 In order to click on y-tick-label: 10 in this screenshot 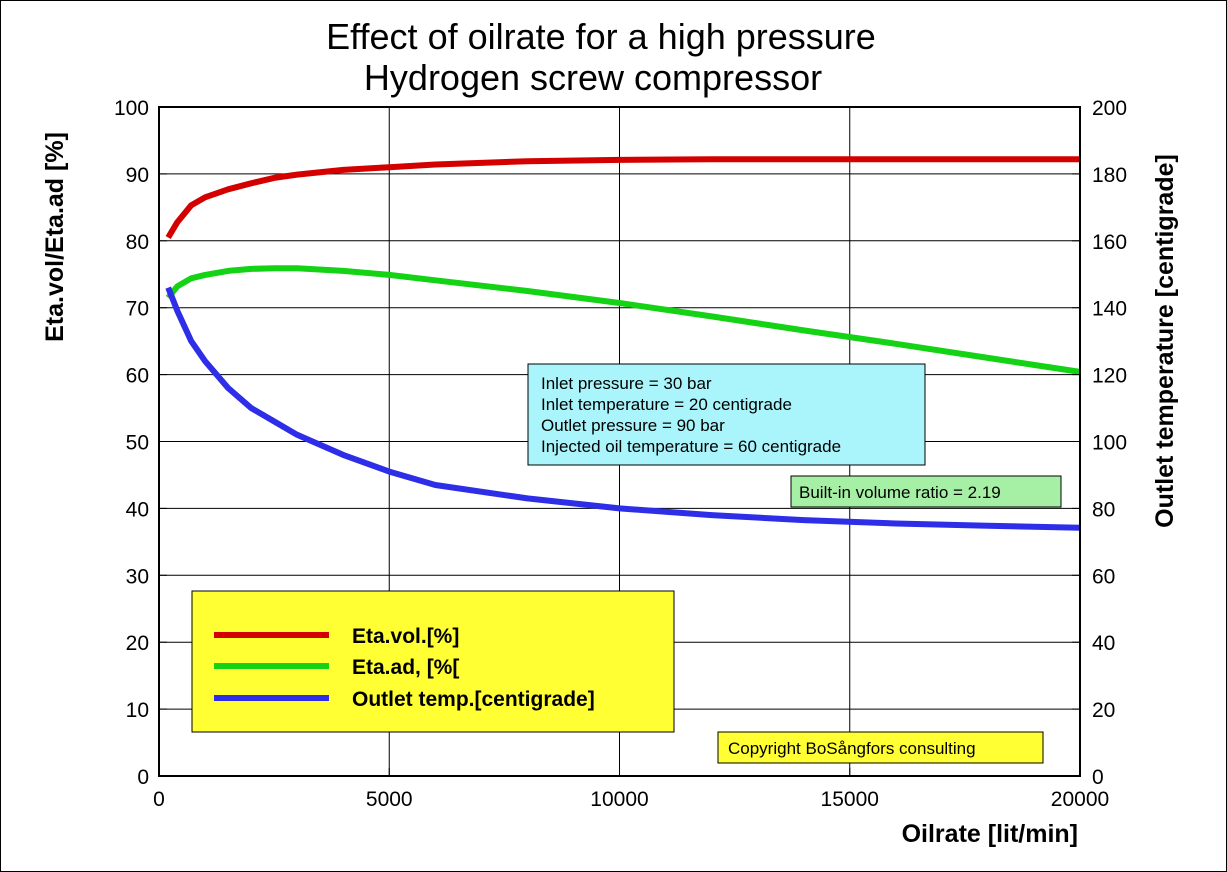, I will do `click(137, 710)`.